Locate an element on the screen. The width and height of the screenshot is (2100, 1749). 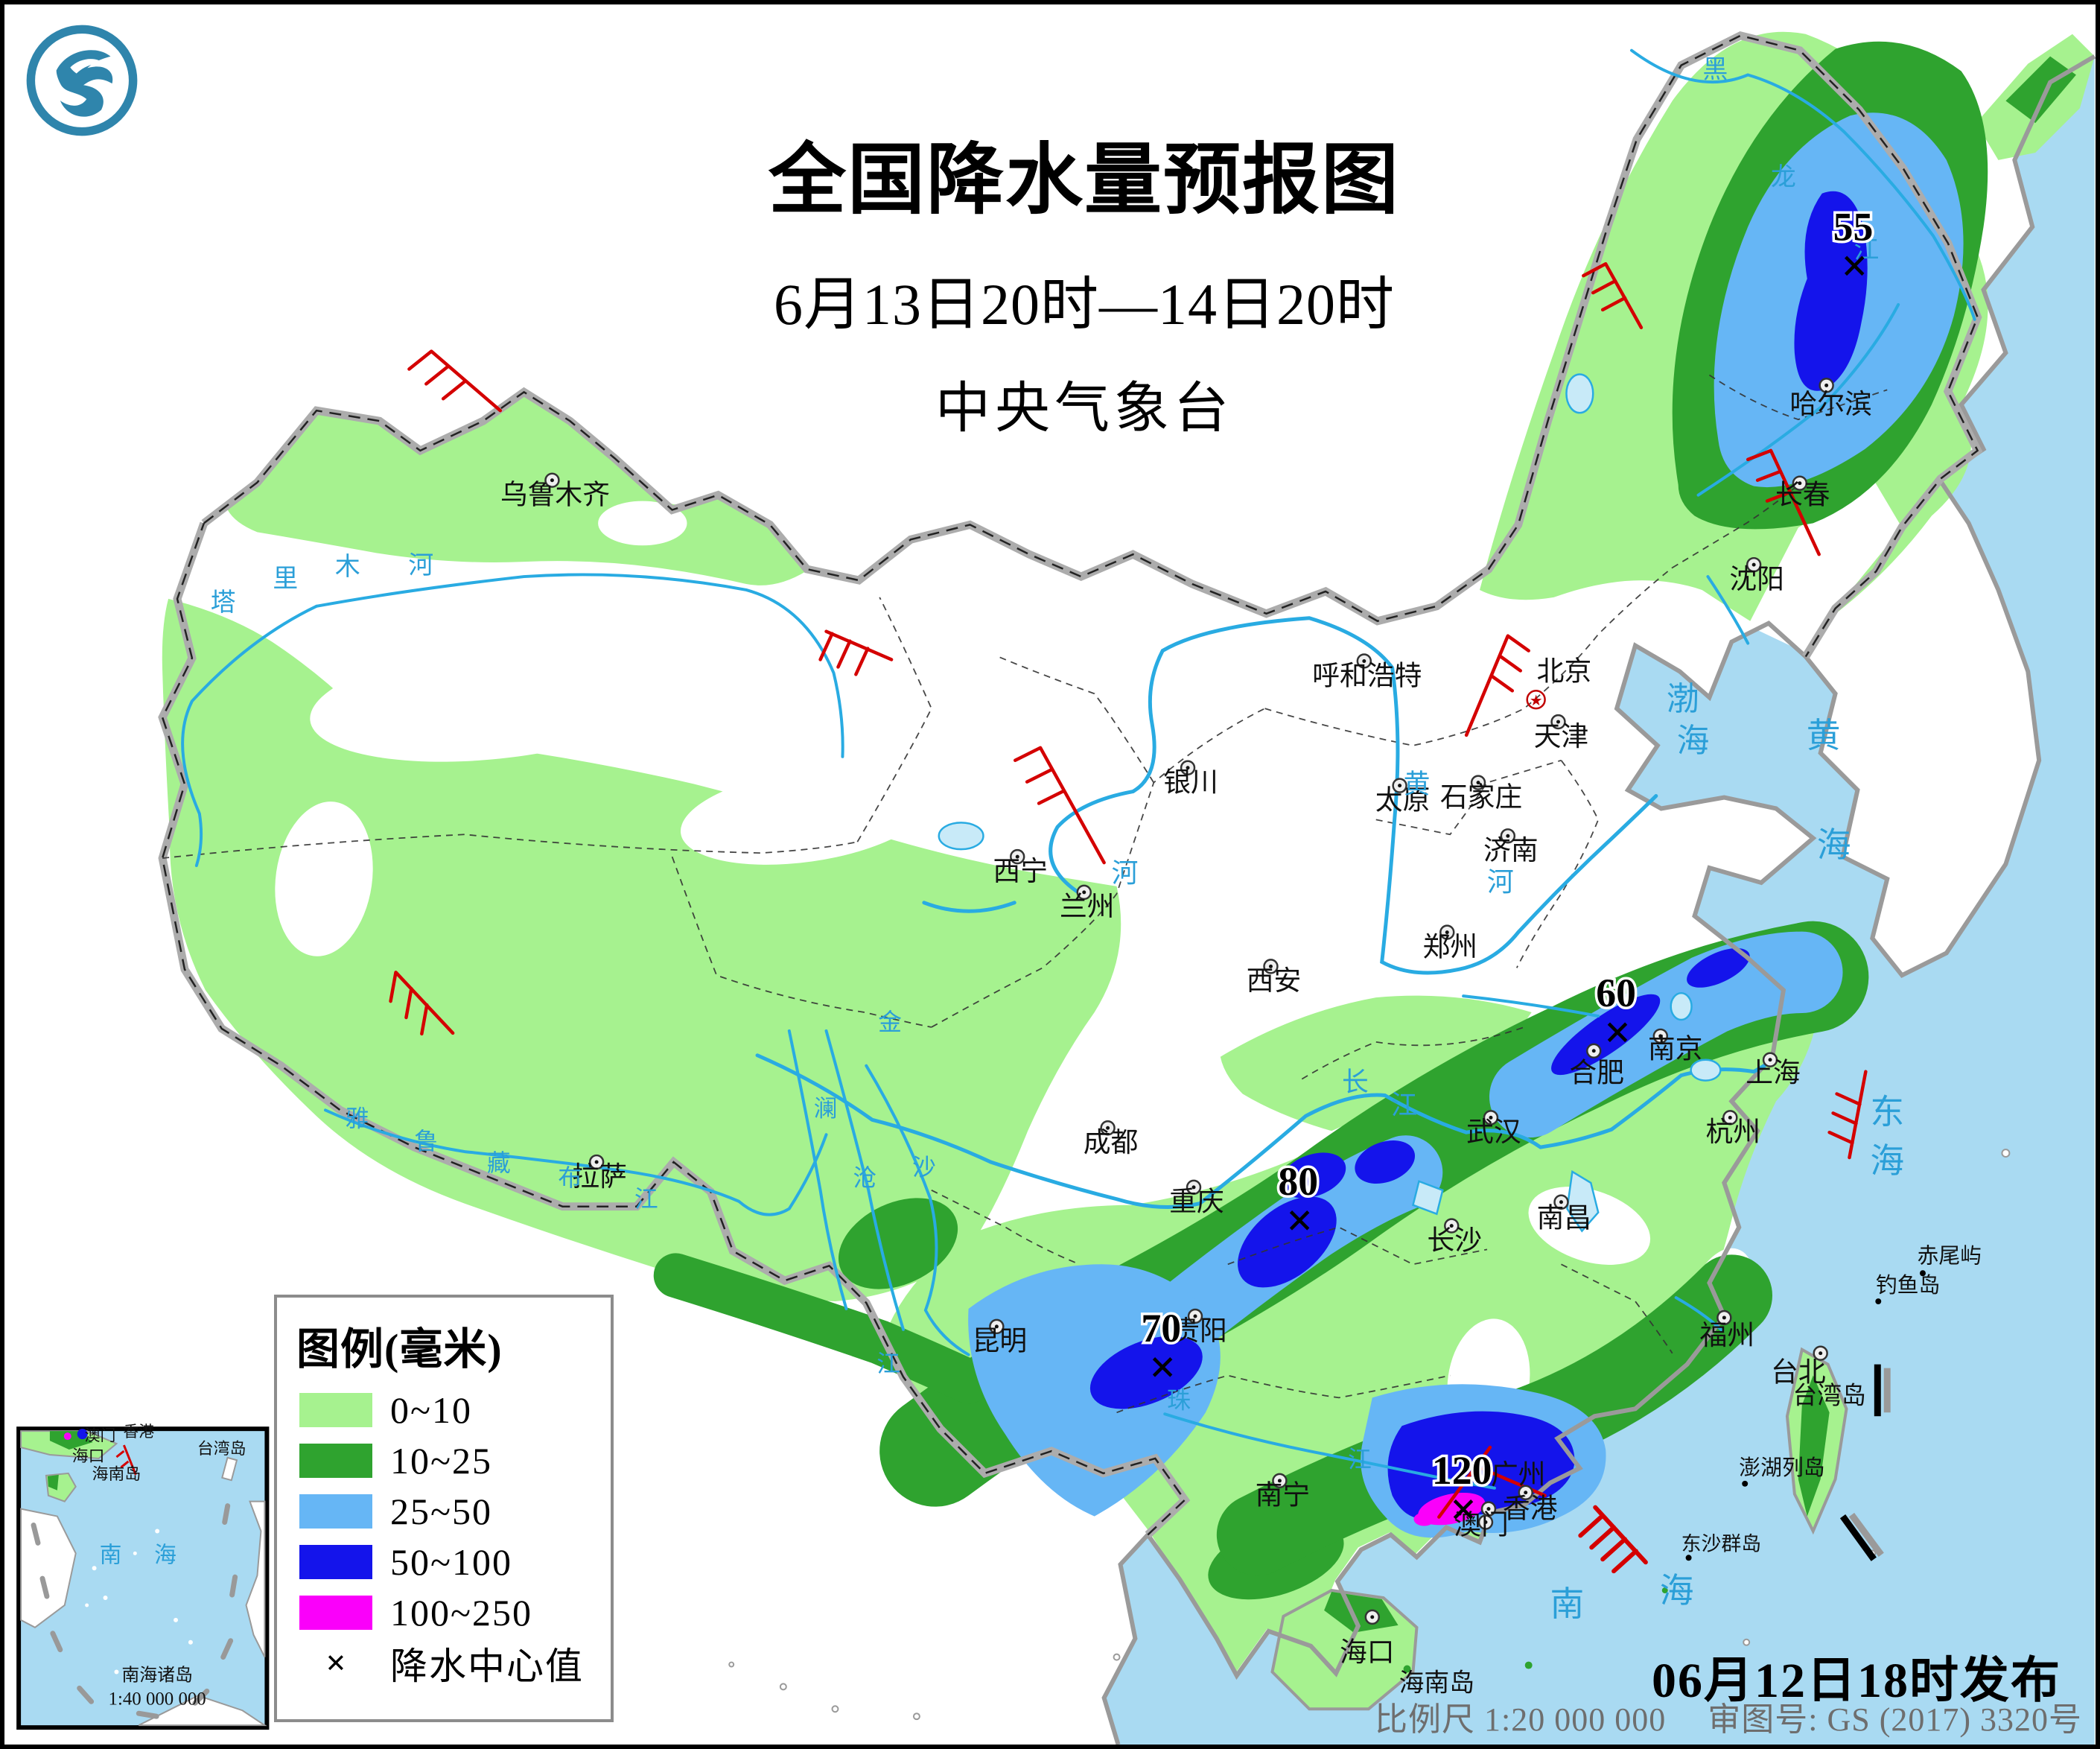
city-label: 郑州 is located at coordinates (1449, 946).